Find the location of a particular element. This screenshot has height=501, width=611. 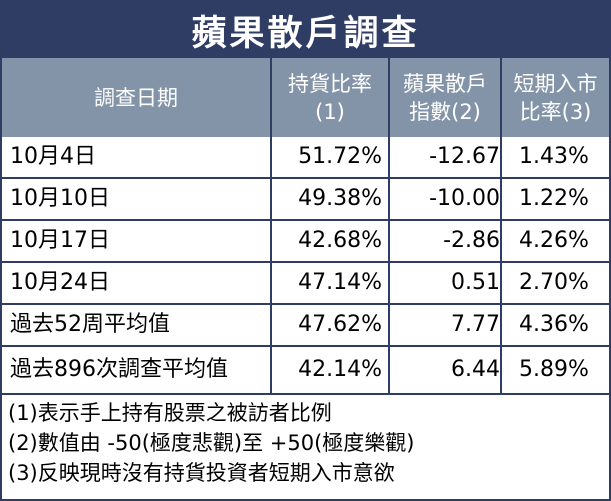

row-holding-ratio: 49.38% is located at coordinates (340, 198).